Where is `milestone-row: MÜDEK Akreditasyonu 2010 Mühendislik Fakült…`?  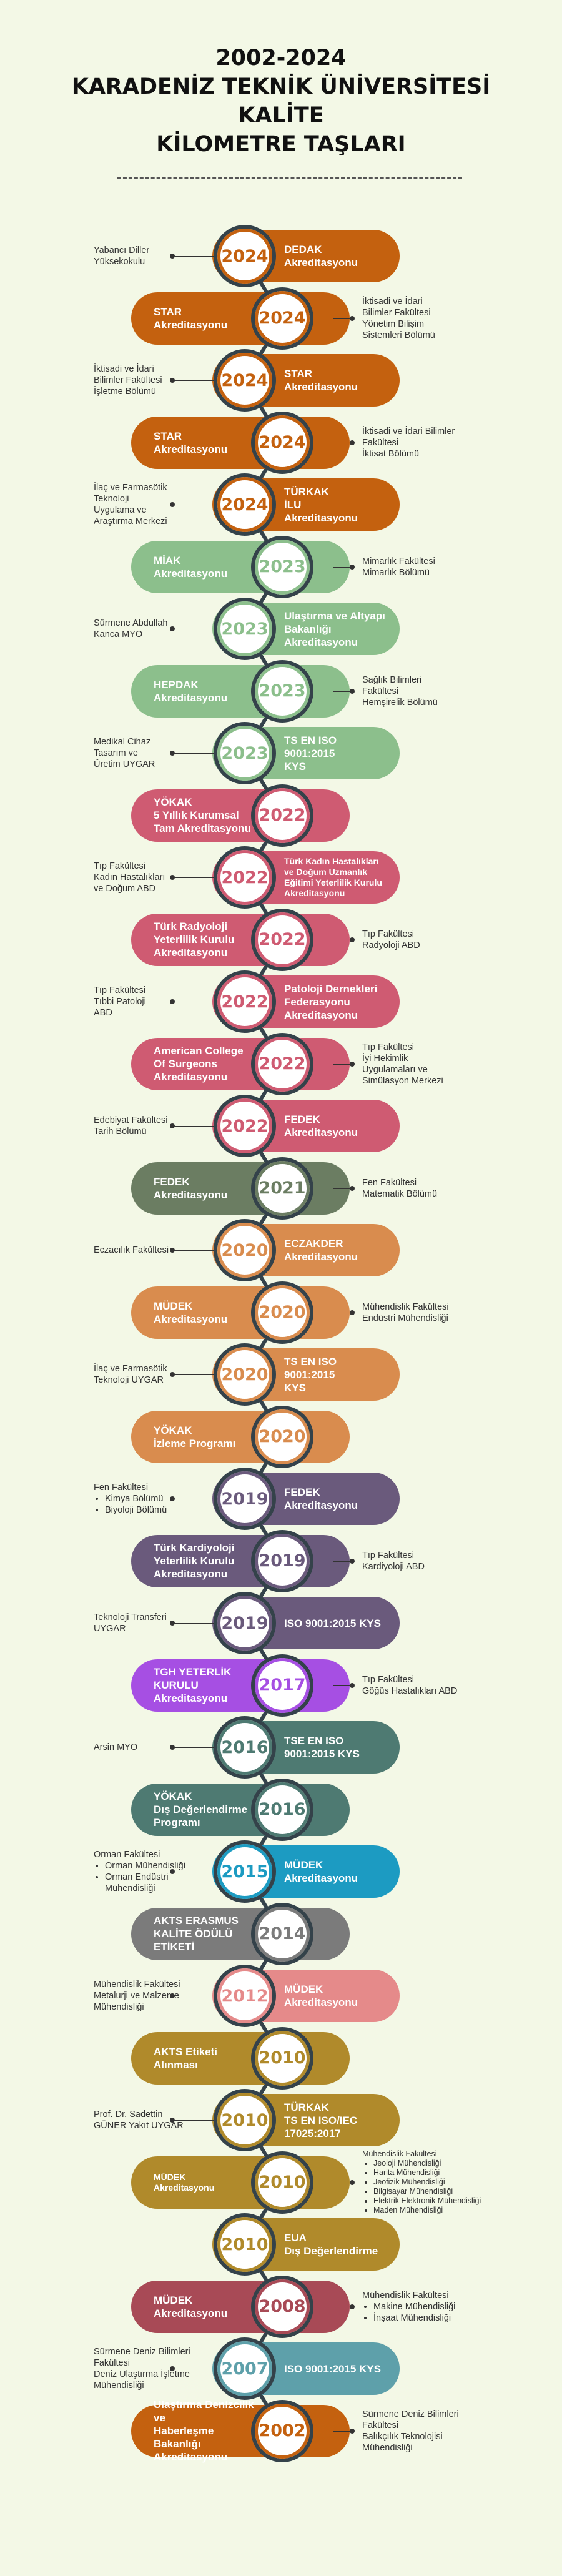
milestone-row: MÜDEK Akreditasyonu 2010 Mühendislik Fakült… is located at coordinates (281, 2182).